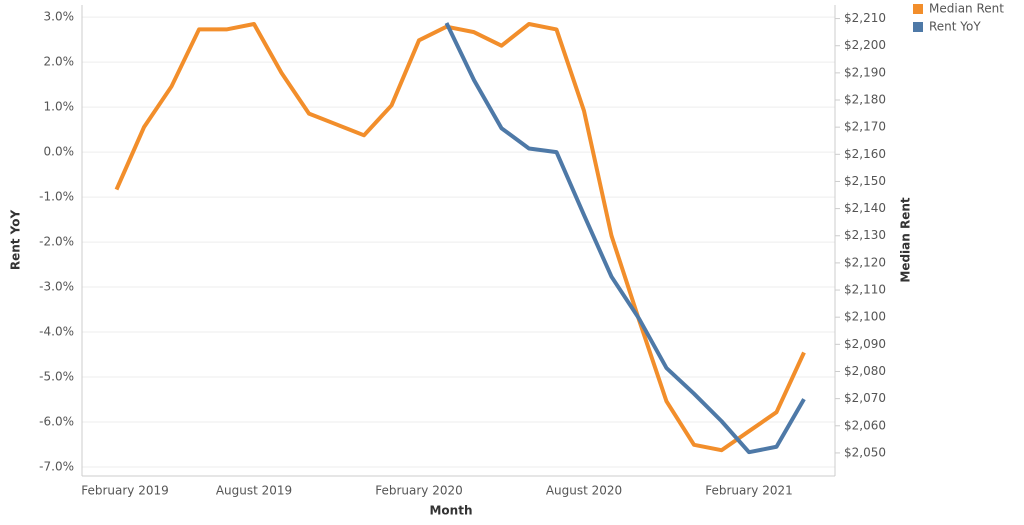 The image size is (1024, 525). I want to click on y2-tick-label: $2,160, so click(865, 154).